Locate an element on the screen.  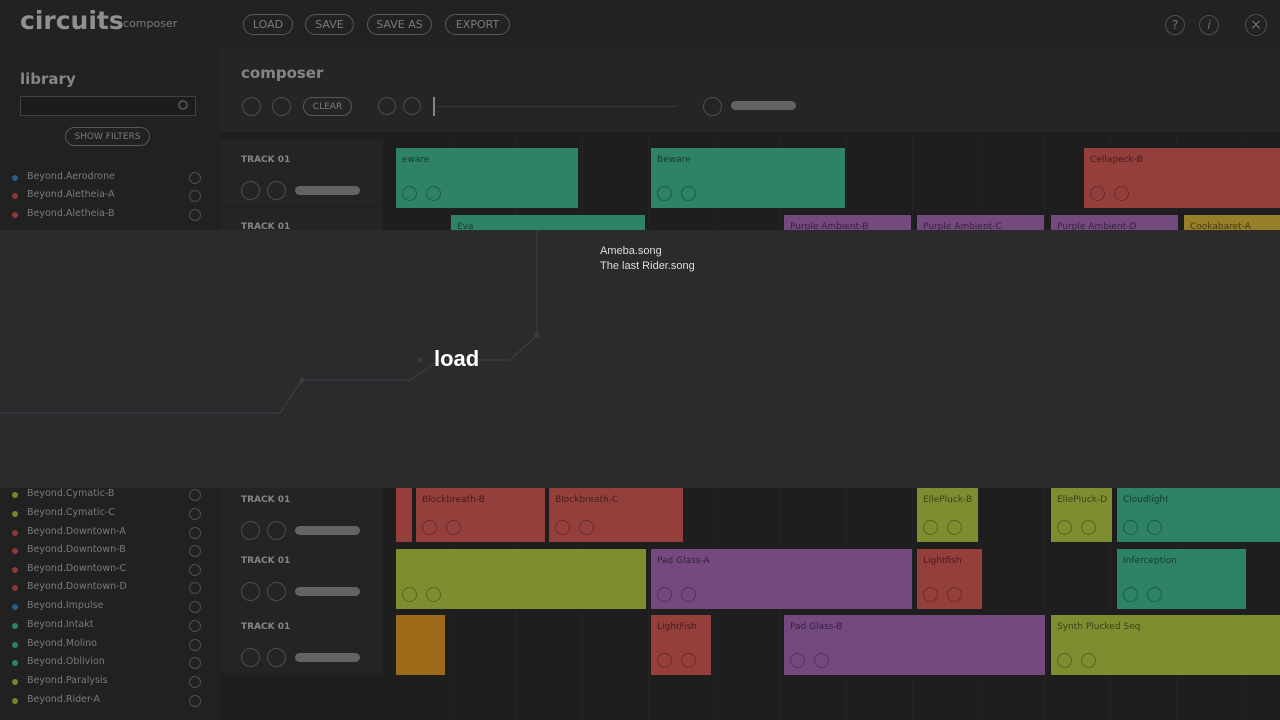
file-item: The last Rider.song is located at coordinates (647, 266).